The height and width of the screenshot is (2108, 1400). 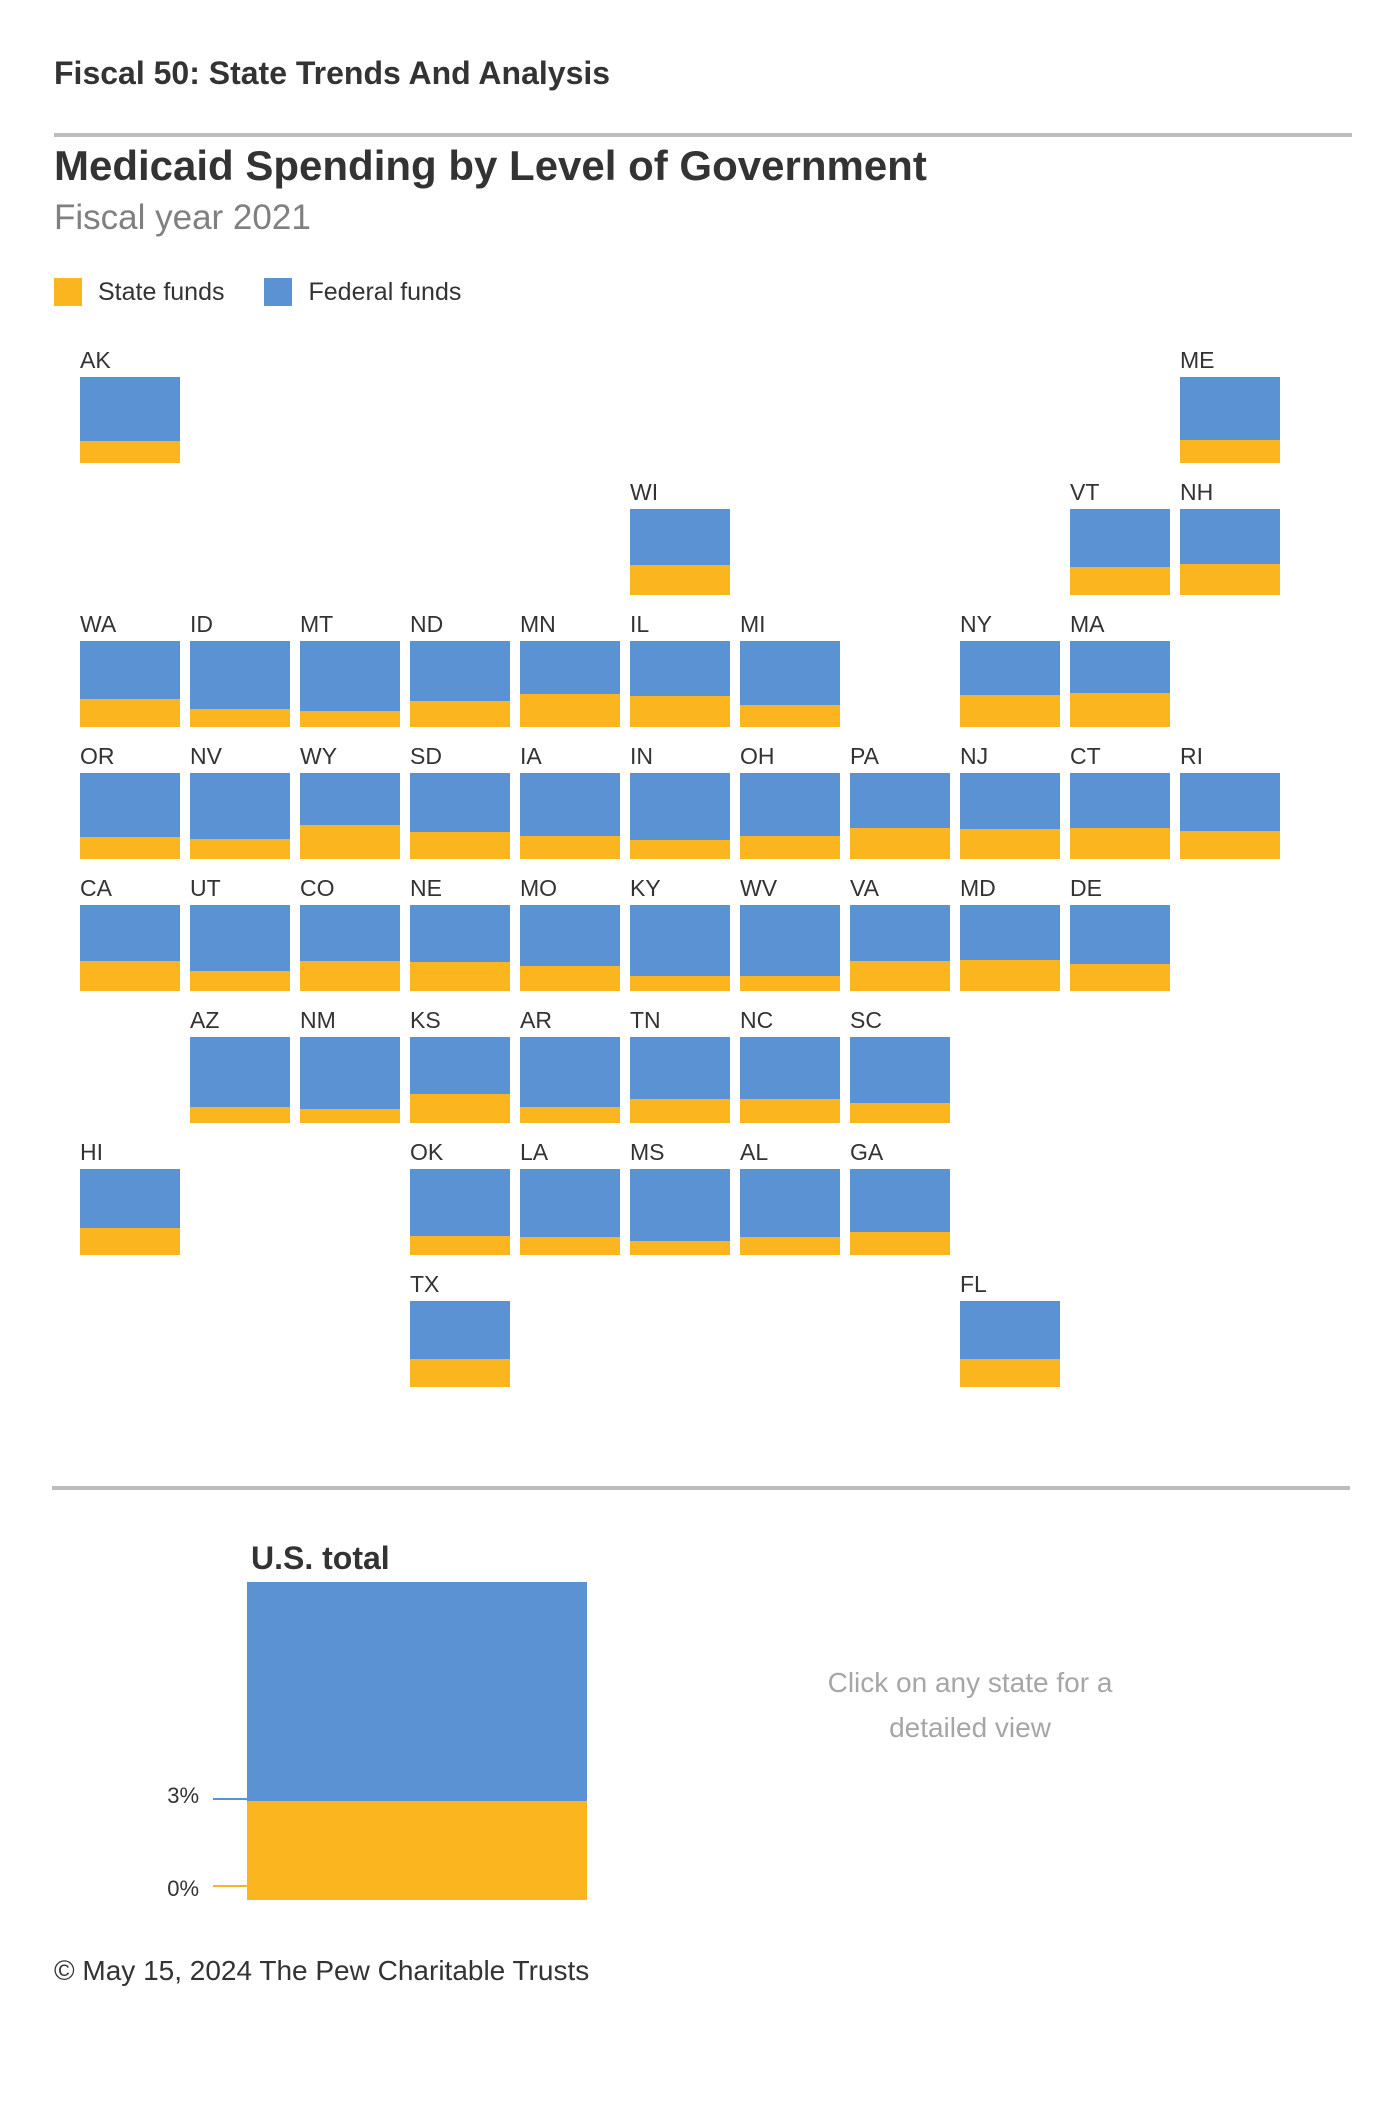 I want to click on state-segment-al, so click(x=790, y=1246).